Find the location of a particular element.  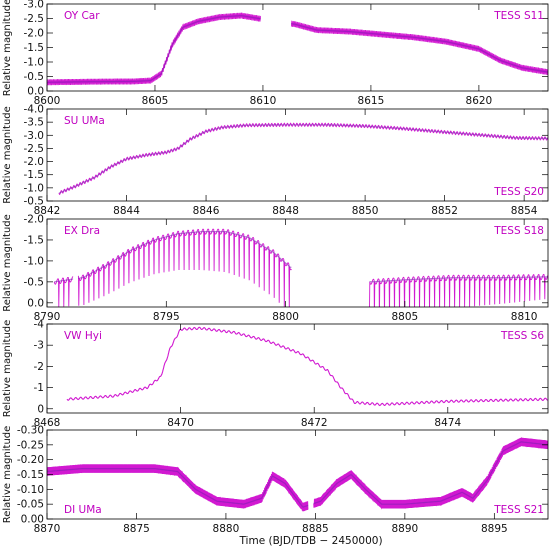

y-tick-label-0-1: -0.5 is located at coordinates (34, 77).